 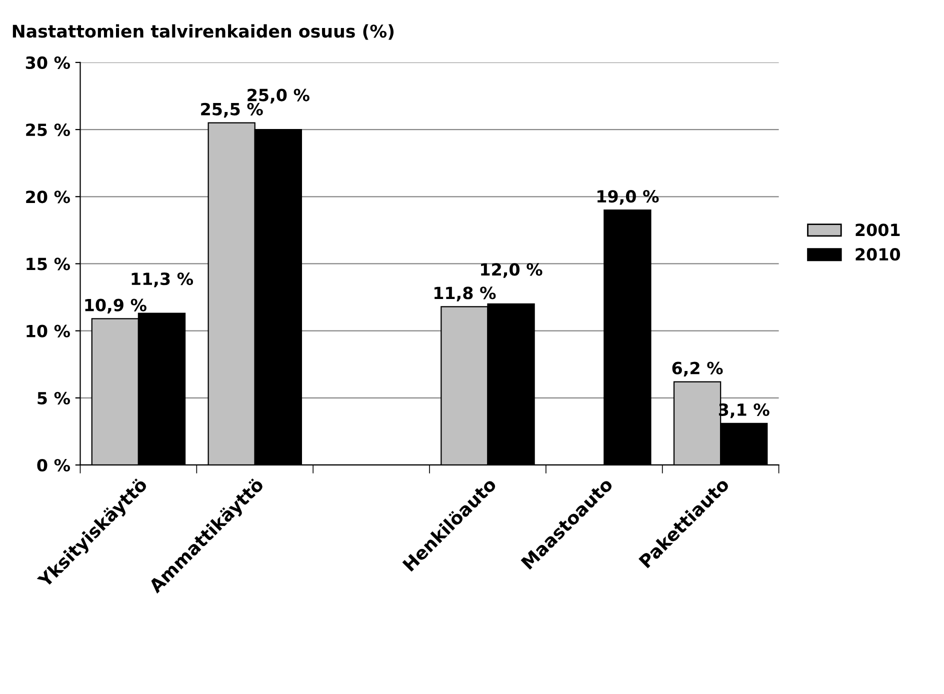 What do you see at coordinates (878, 254) in the screenshot?
I see `legend-label: 2010` at bounding box center [878, 254].